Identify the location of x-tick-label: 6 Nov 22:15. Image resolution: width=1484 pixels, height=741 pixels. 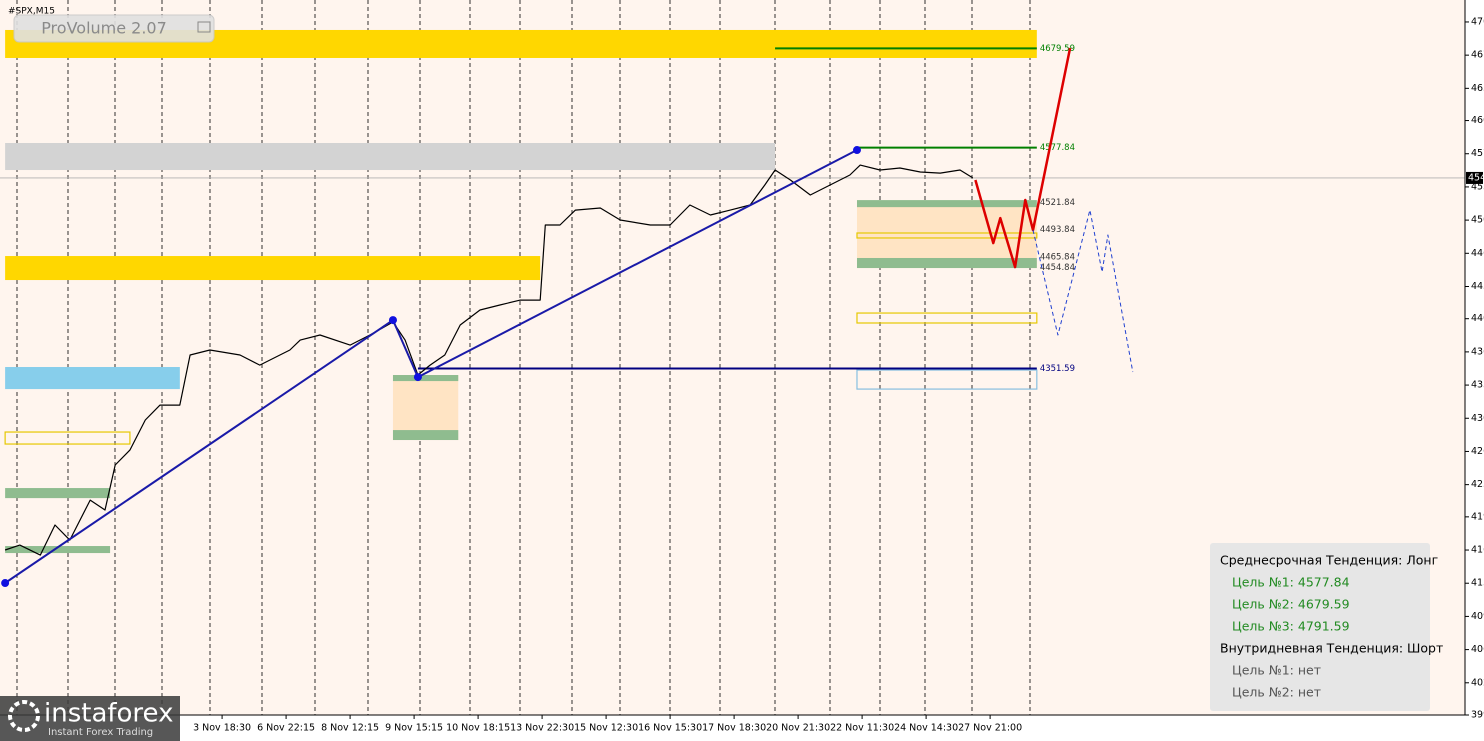
(286, 728).